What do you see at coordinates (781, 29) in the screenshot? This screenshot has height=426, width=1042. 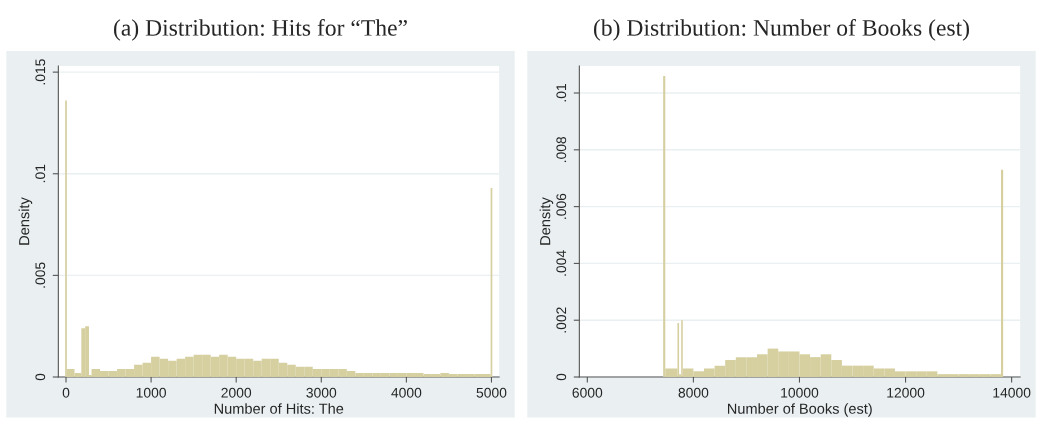 I see `chart-title: (b) Distribution: Number of Books (est)` at bounding box center [781, 29].